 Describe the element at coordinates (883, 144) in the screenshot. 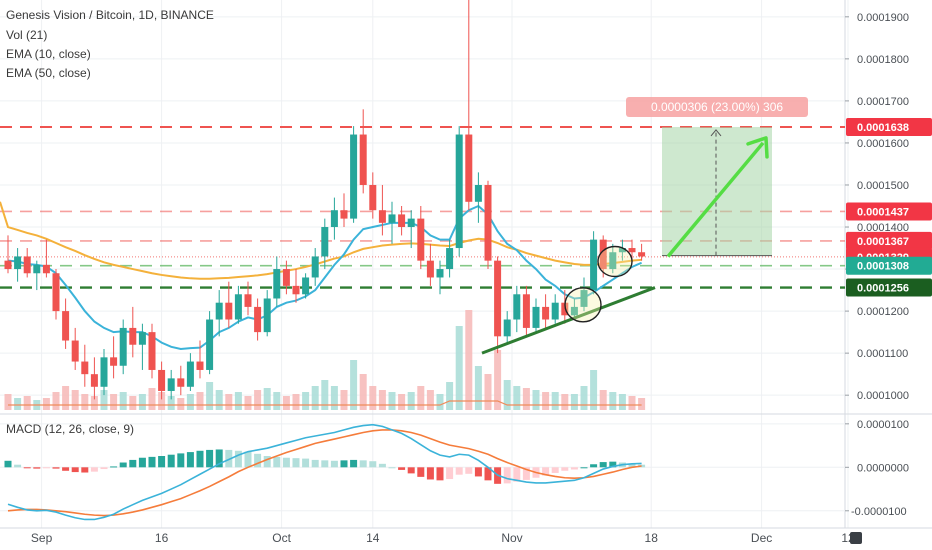

I see `y-tick-label: 0.0001600` at that location.